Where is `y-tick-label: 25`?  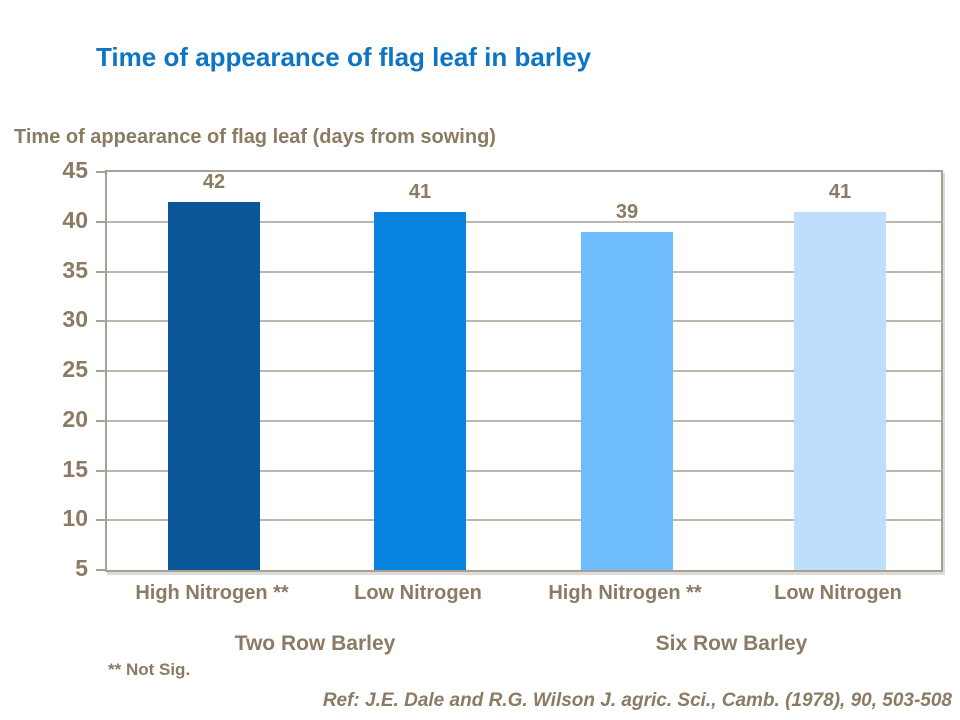
y-tick-label: 25 is located at coordinates (75, 369).